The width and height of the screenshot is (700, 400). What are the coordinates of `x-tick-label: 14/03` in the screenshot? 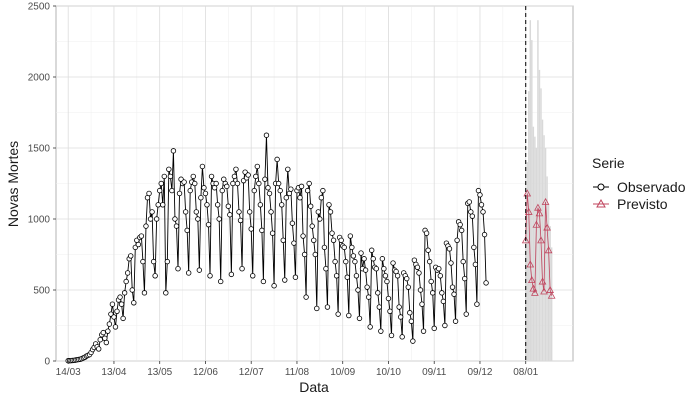 It's located at (68, 372).